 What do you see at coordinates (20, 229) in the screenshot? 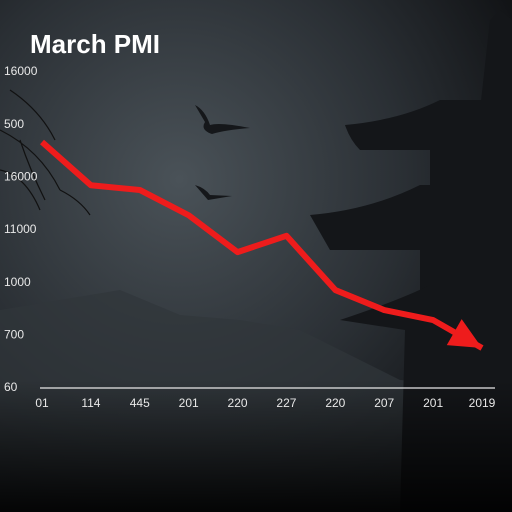
I see `y-tick-label: 11000` at bounding box center [20, 229].